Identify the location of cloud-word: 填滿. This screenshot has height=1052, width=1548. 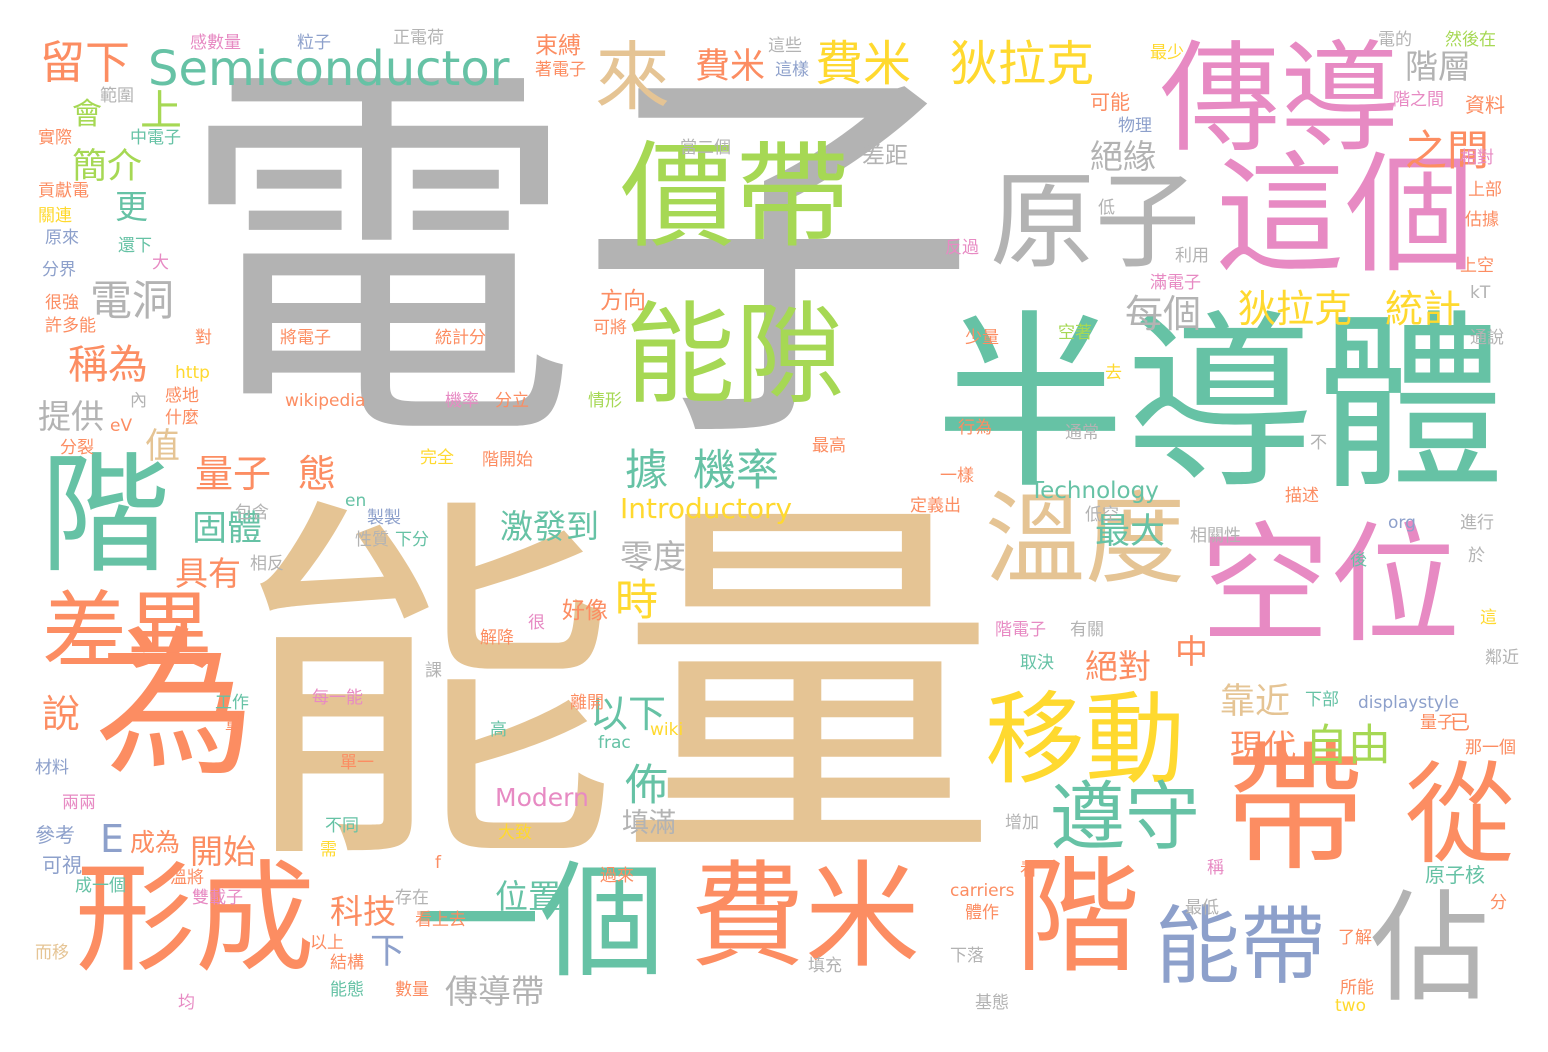
(649, 823).